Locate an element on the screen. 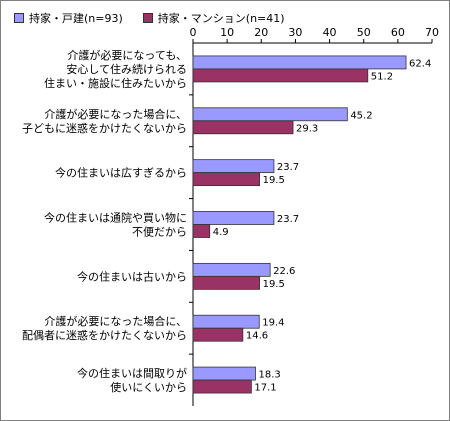  category-label: 配偶者に迷惑をかけたくないから is located at coordinates (104, 335).